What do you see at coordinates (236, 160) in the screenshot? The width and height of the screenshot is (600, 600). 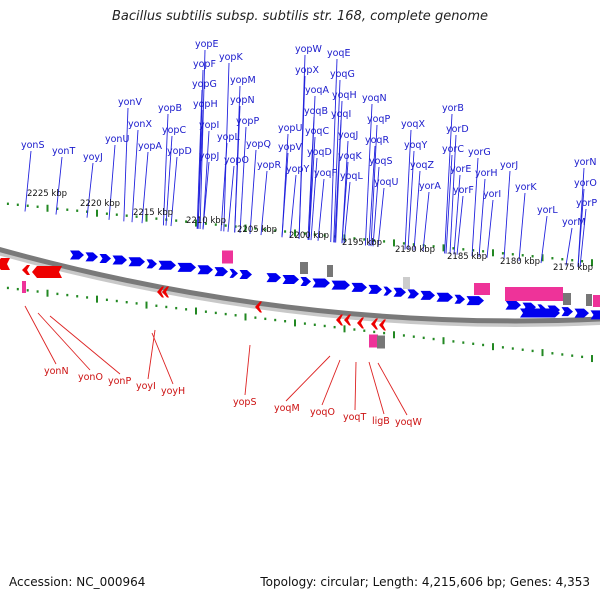 I see `gene-label-yopO: yopO` at bounding box center [236, 160].